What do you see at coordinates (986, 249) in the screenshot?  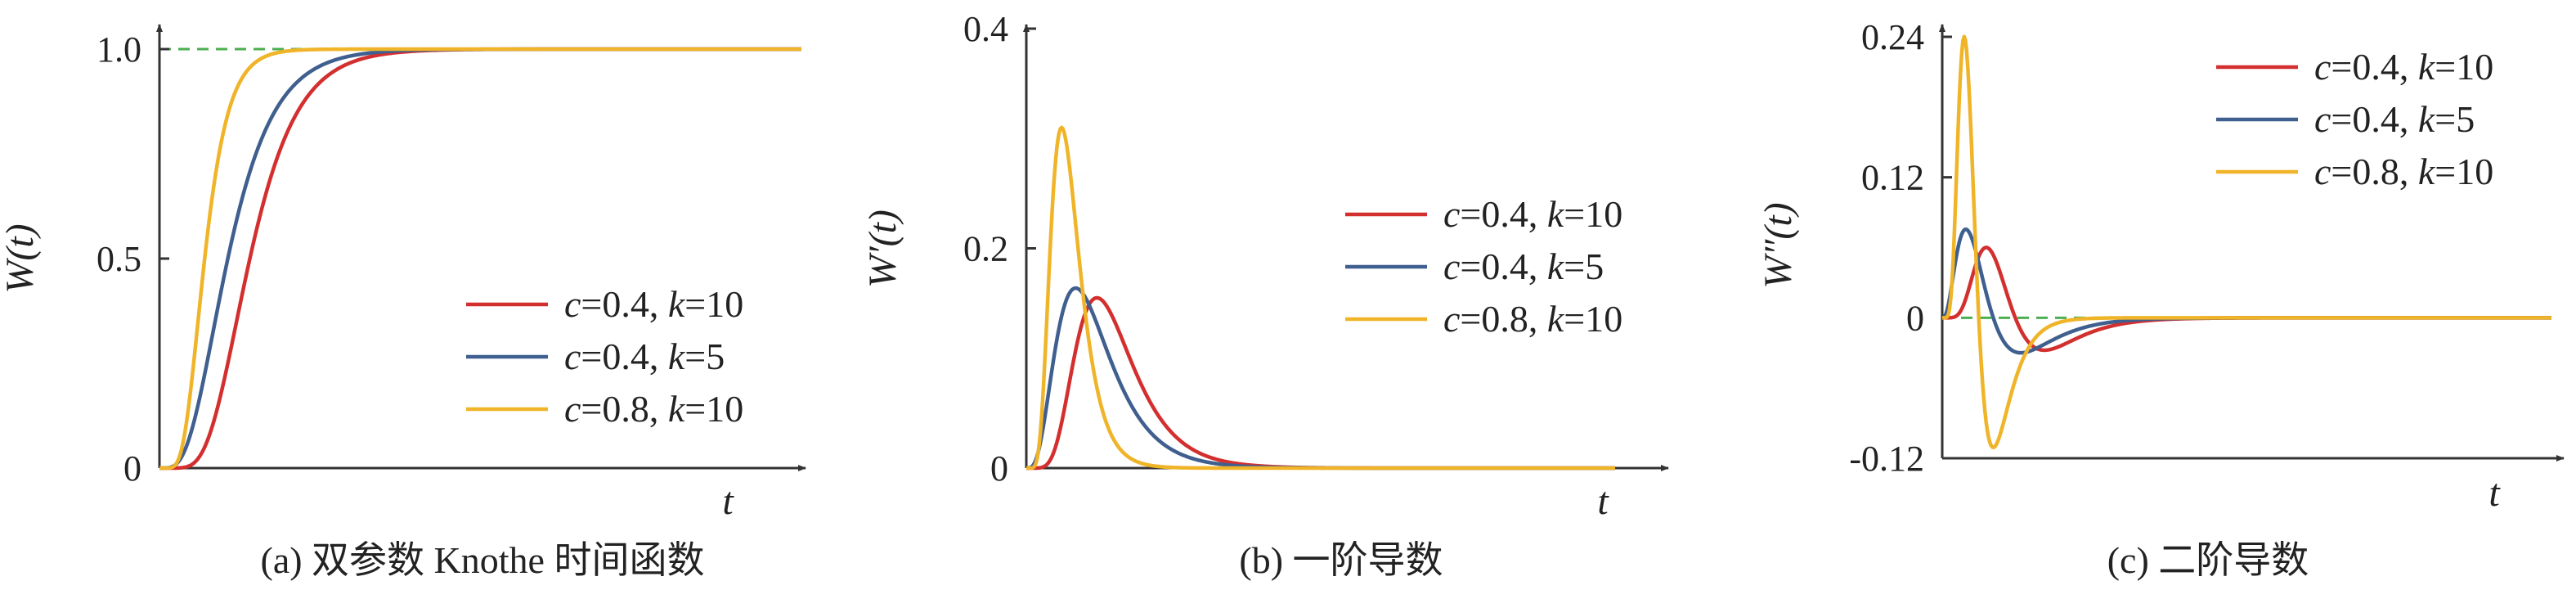 I see `y-tick-label: 0.2` at bounding box center [986, 249].